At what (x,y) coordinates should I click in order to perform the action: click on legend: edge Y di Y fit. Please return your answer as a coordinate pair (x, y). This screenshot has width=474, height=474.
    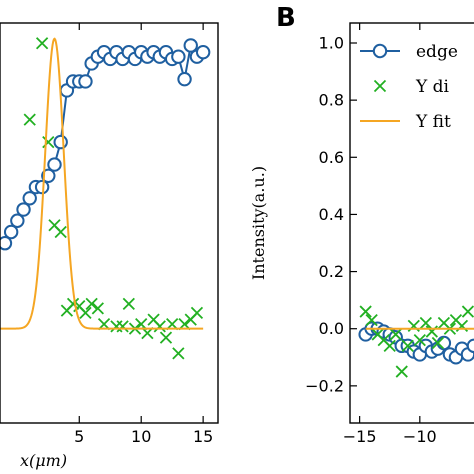
    Looking at the image, I should click on (409, 87).